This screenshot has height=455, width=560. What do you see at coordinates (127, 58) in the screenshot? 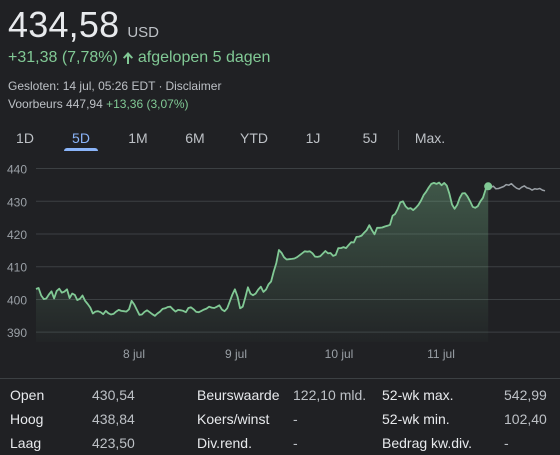
I see `arrow-up-icon` at bounding box center [127, 58].